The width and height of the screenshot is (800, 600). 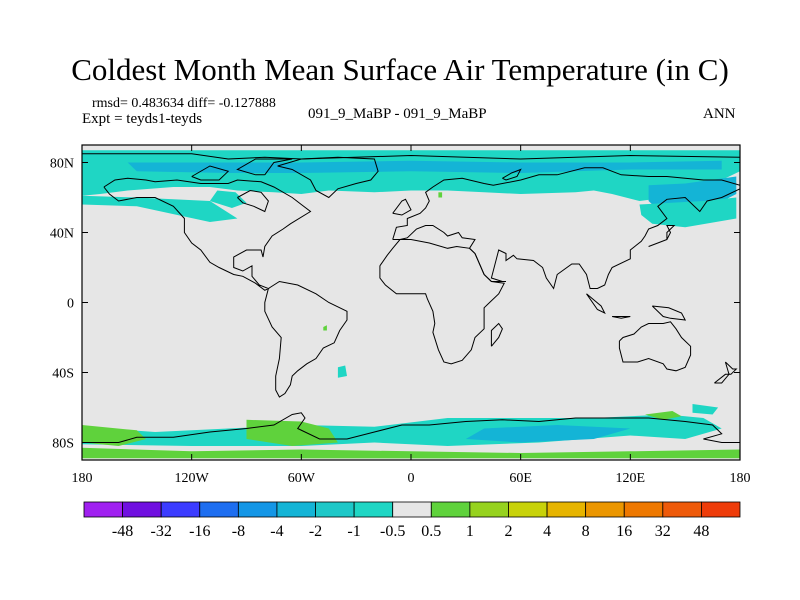 I want to click on x-tick-label-0: 180, so click(x=82, y=478).